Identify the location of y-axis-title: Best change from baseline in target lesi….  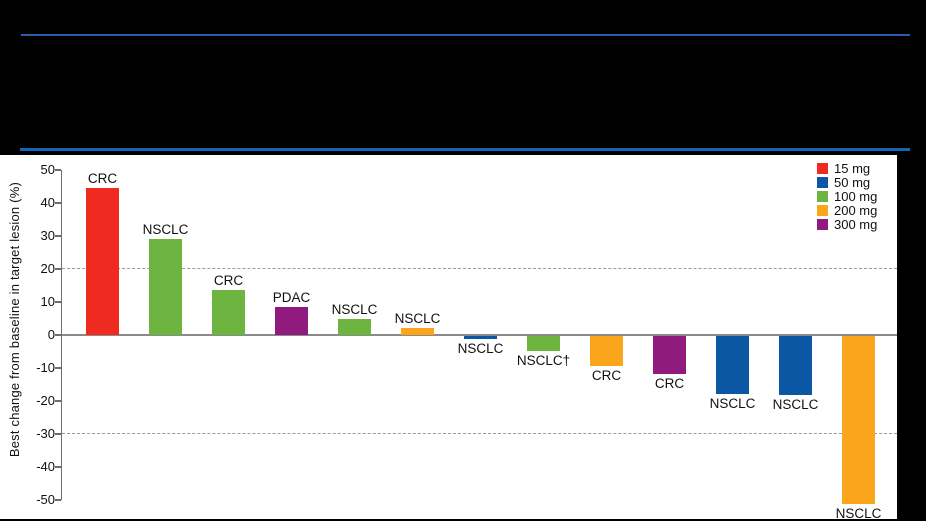
(14, 320).